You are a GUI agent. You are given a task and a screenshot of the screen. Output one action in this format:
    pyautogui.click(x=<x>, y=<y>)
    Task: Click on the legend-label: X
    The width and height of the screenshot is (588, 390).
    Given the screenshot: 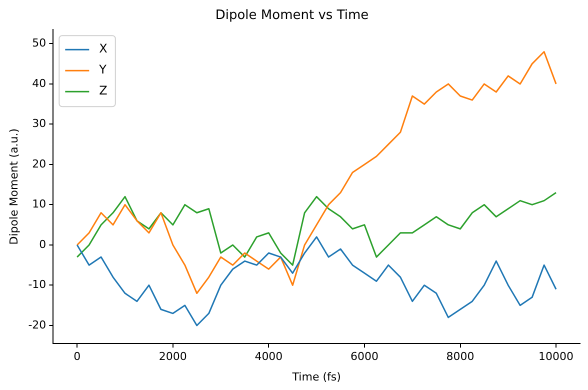 What is the action you would take?
    pyautogui.click(x=103, y=49)
    